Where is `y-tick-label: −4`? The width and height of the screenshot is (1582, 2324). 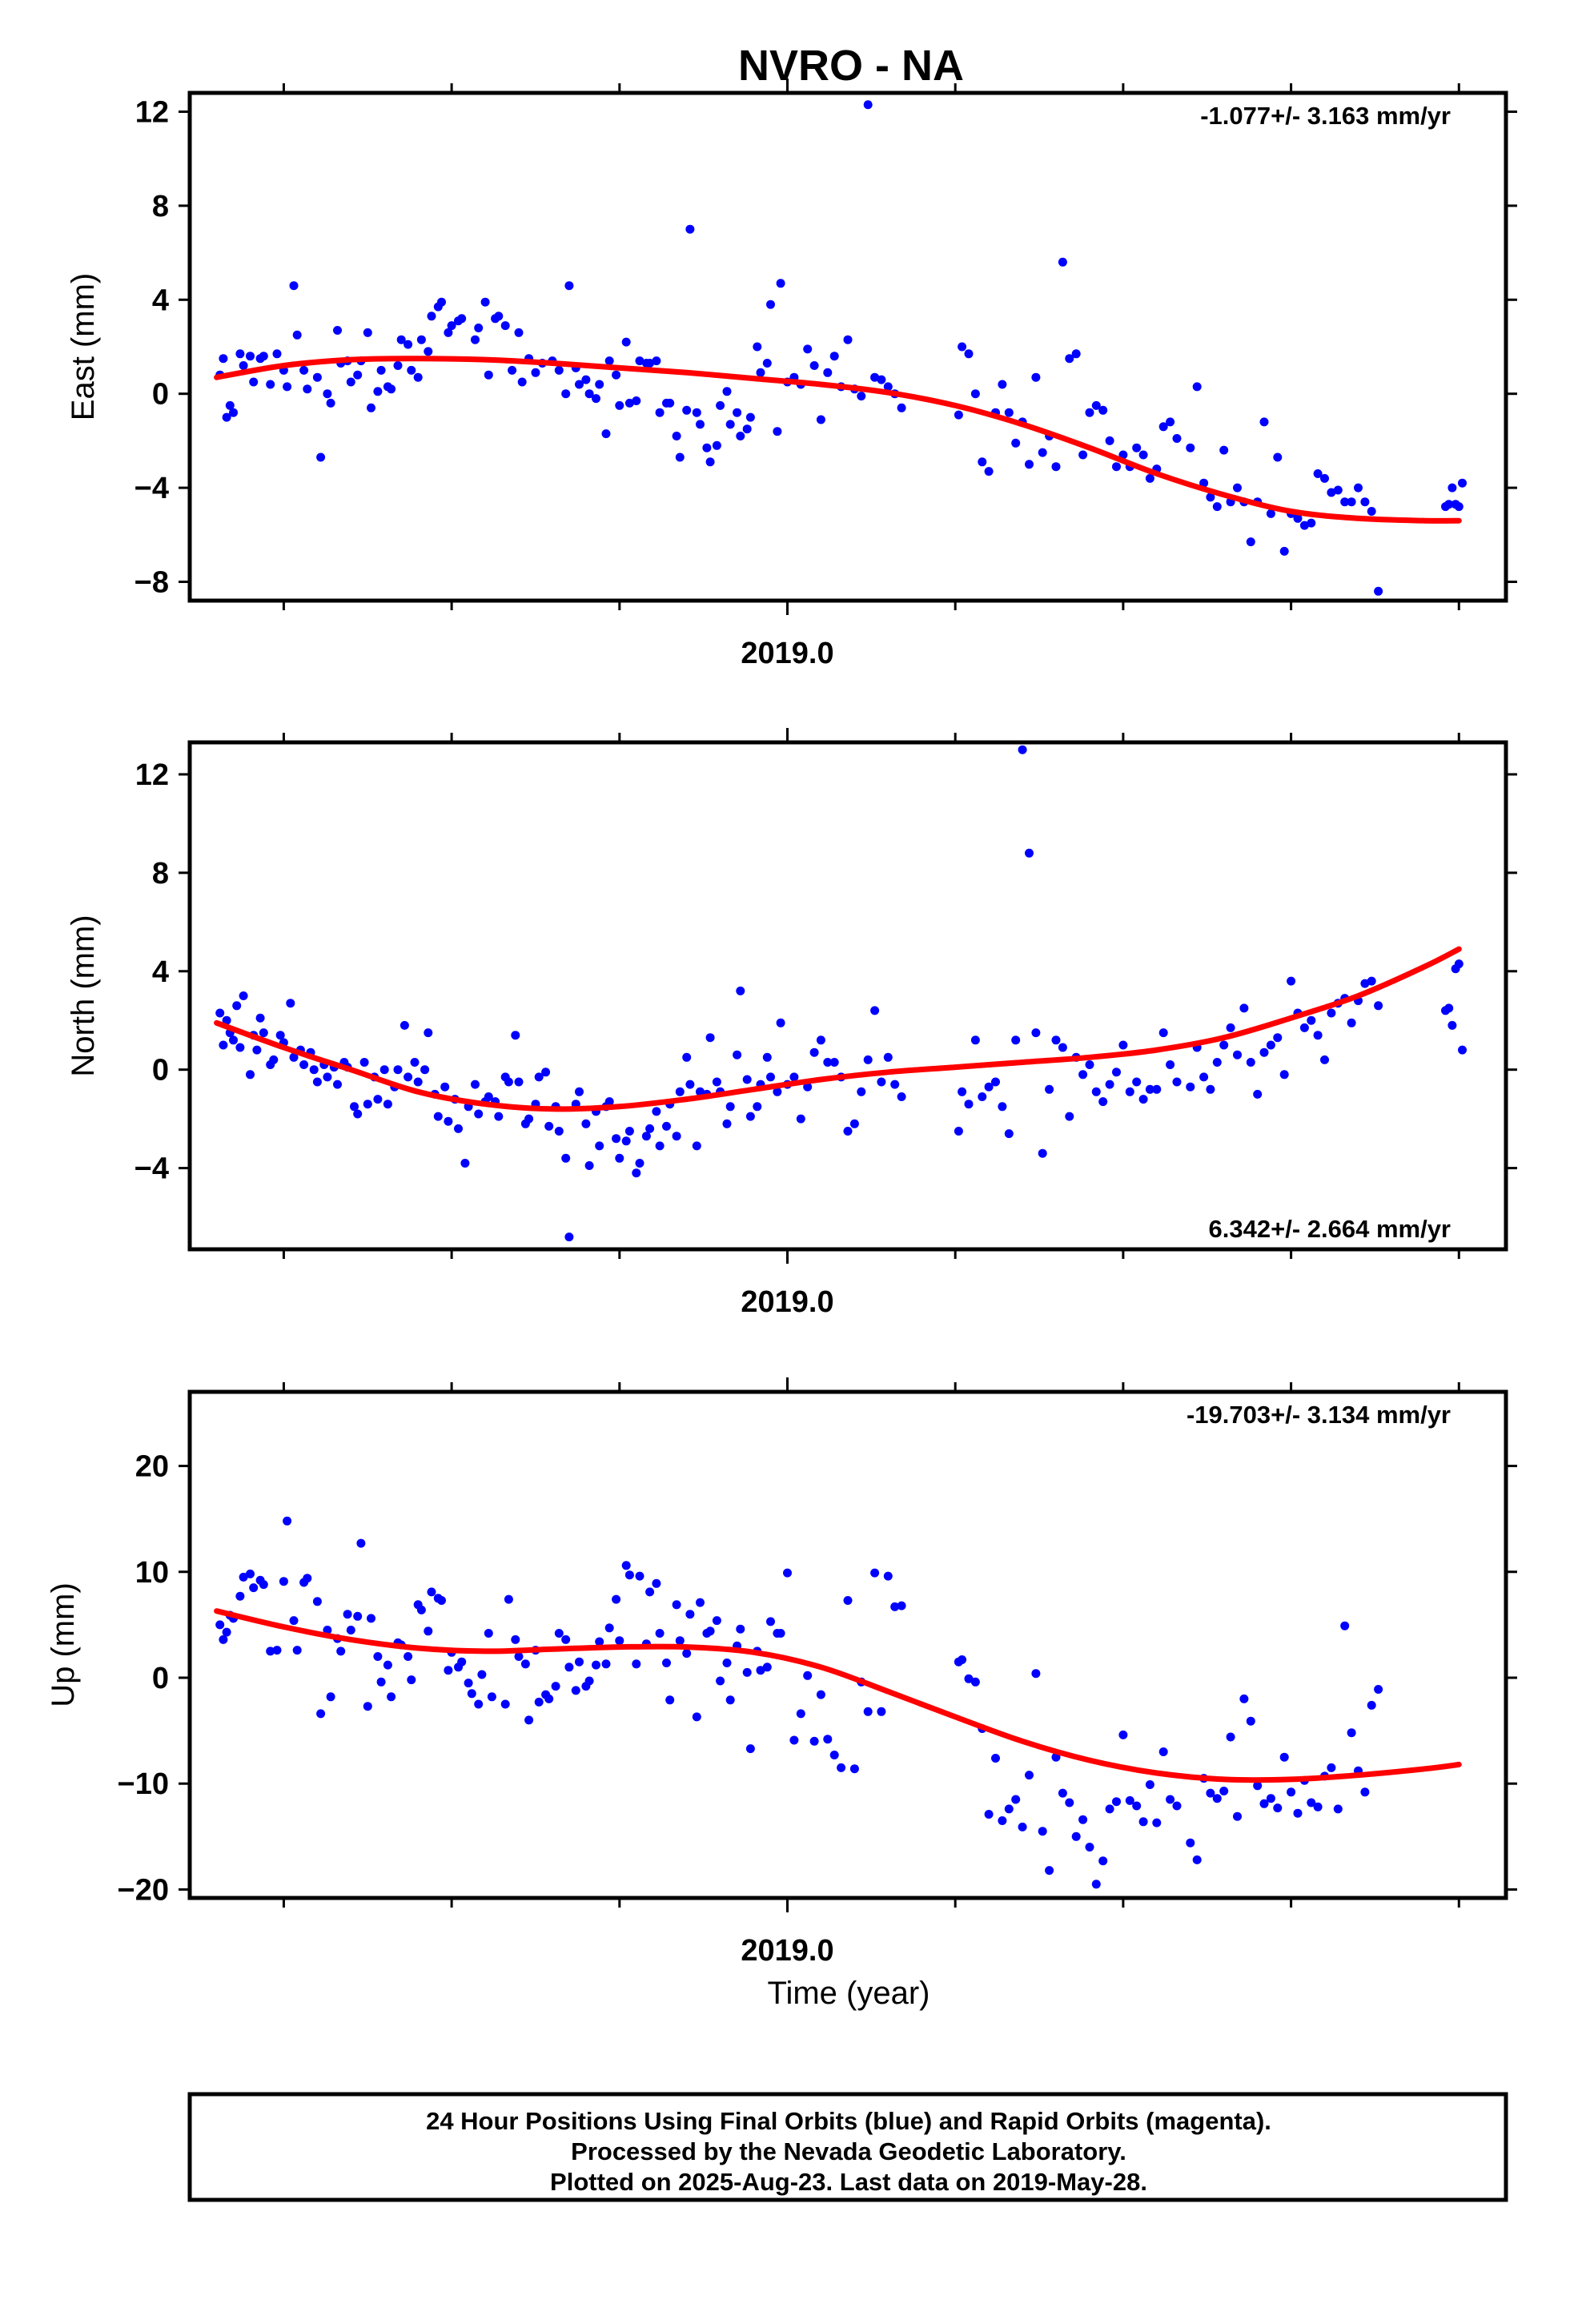
y-tick-label: −4 is located at coordinates (152, 1169).